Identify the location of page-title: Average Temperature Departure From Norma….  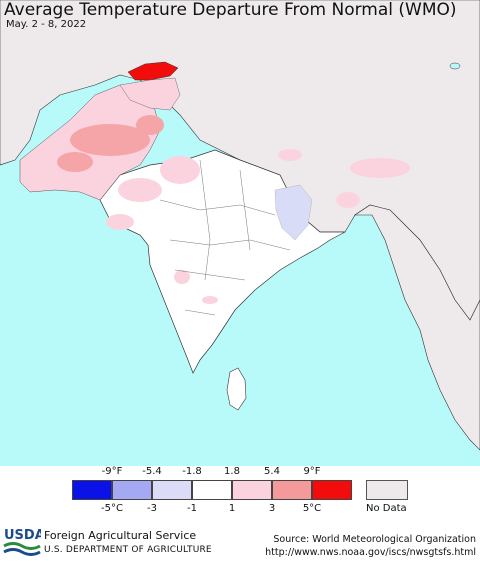
(230, 10).